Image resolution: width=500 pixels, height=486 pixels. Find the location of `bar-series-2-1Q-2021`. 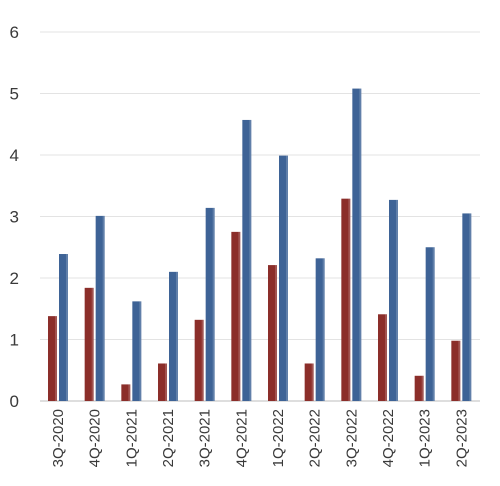

bar-series-2-1Q-2021 is located at coordinates (137, 351).